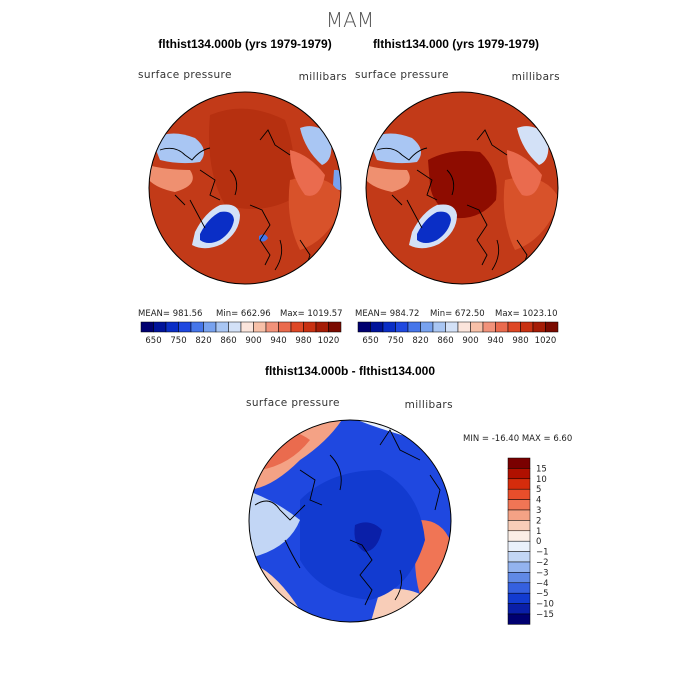 This screenshot has width=700, height=700. I want to click on panel-a-min: Min= 662.96, so click(243, 314).